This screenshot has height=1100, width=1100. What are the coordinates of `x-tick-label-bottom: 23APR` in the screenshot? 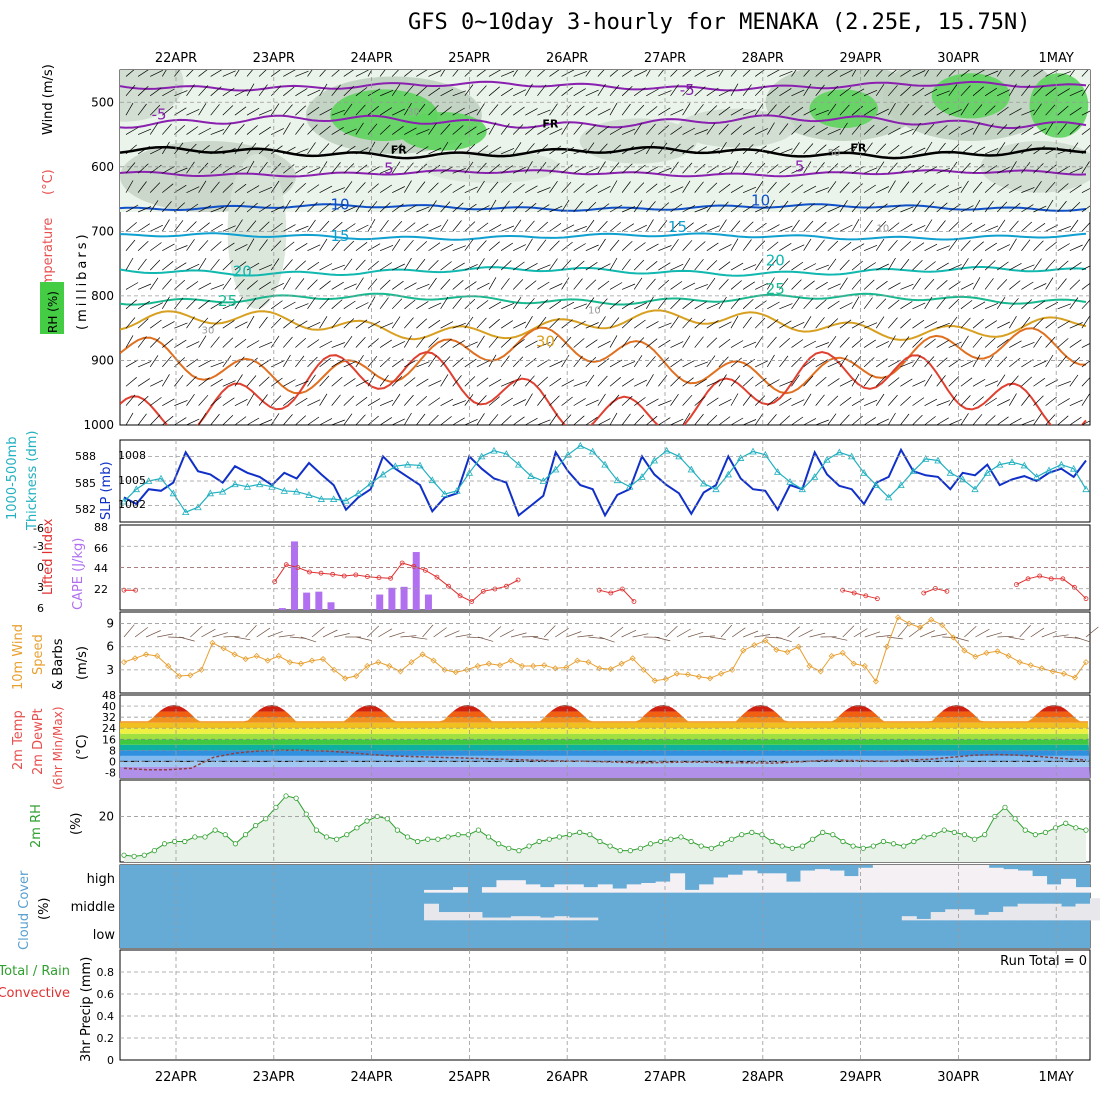 It's located at (274, 1077).